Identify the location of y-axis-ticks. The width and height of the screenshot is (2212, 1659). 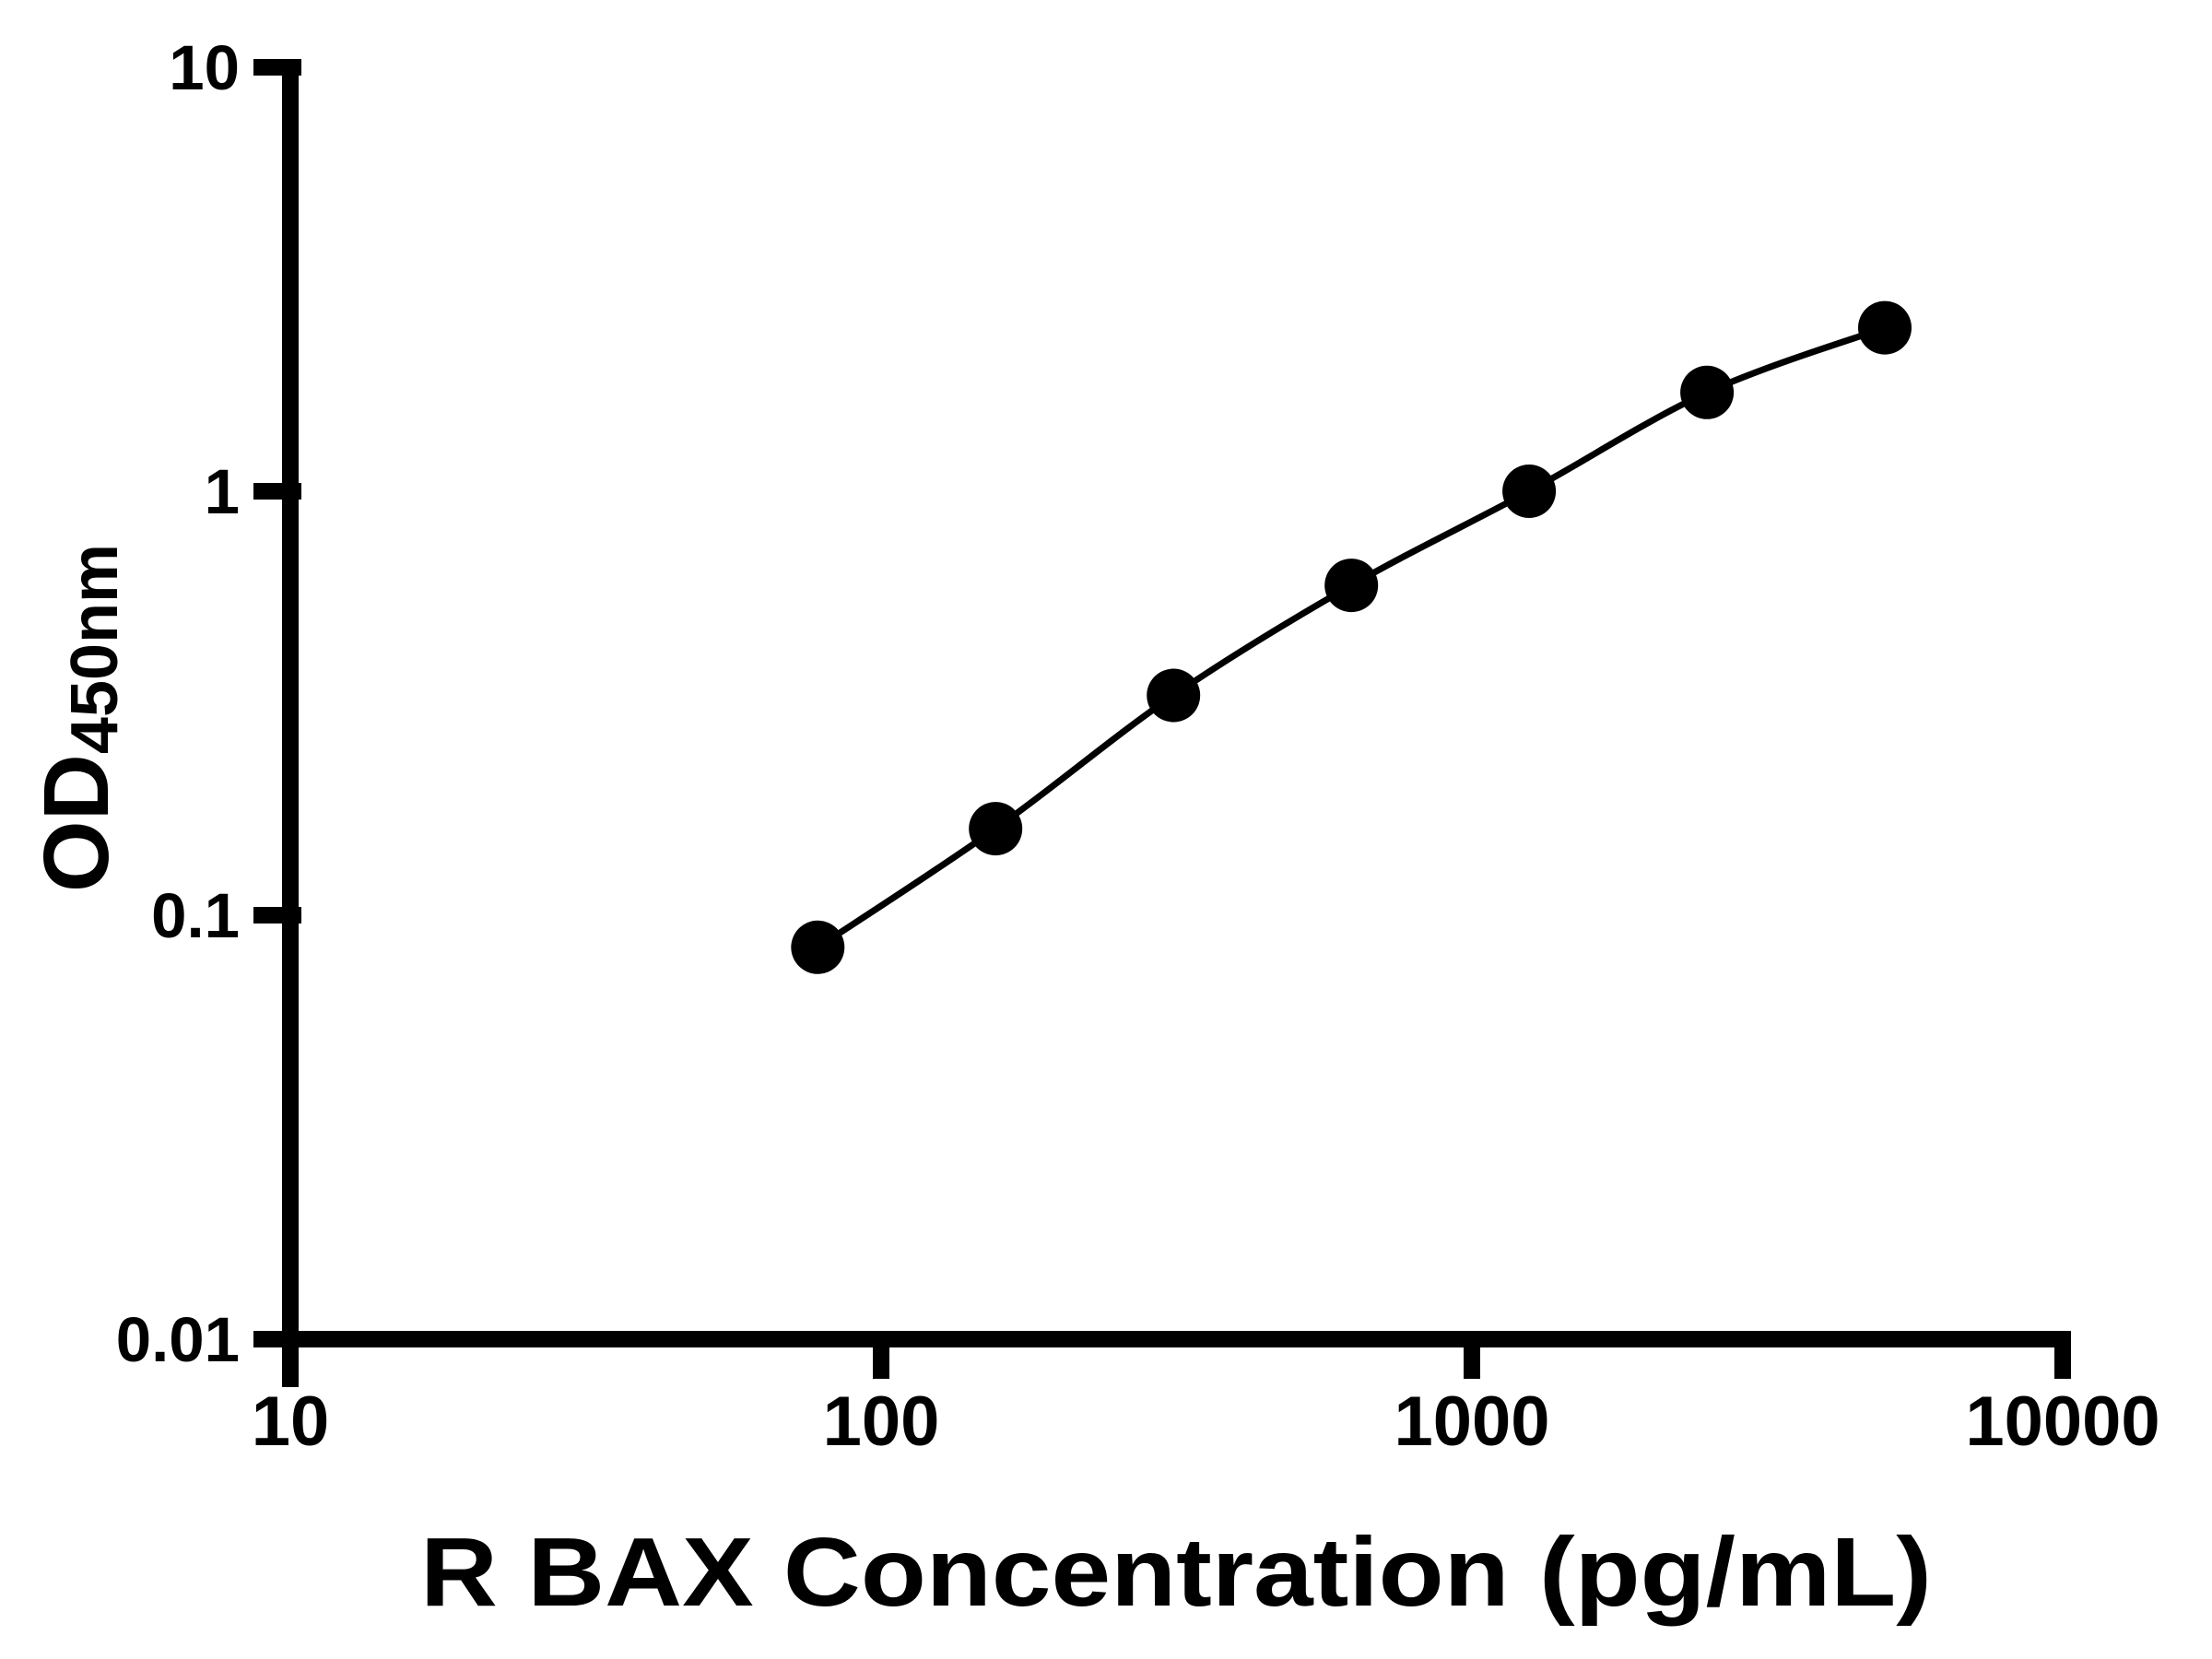
(277, 703).